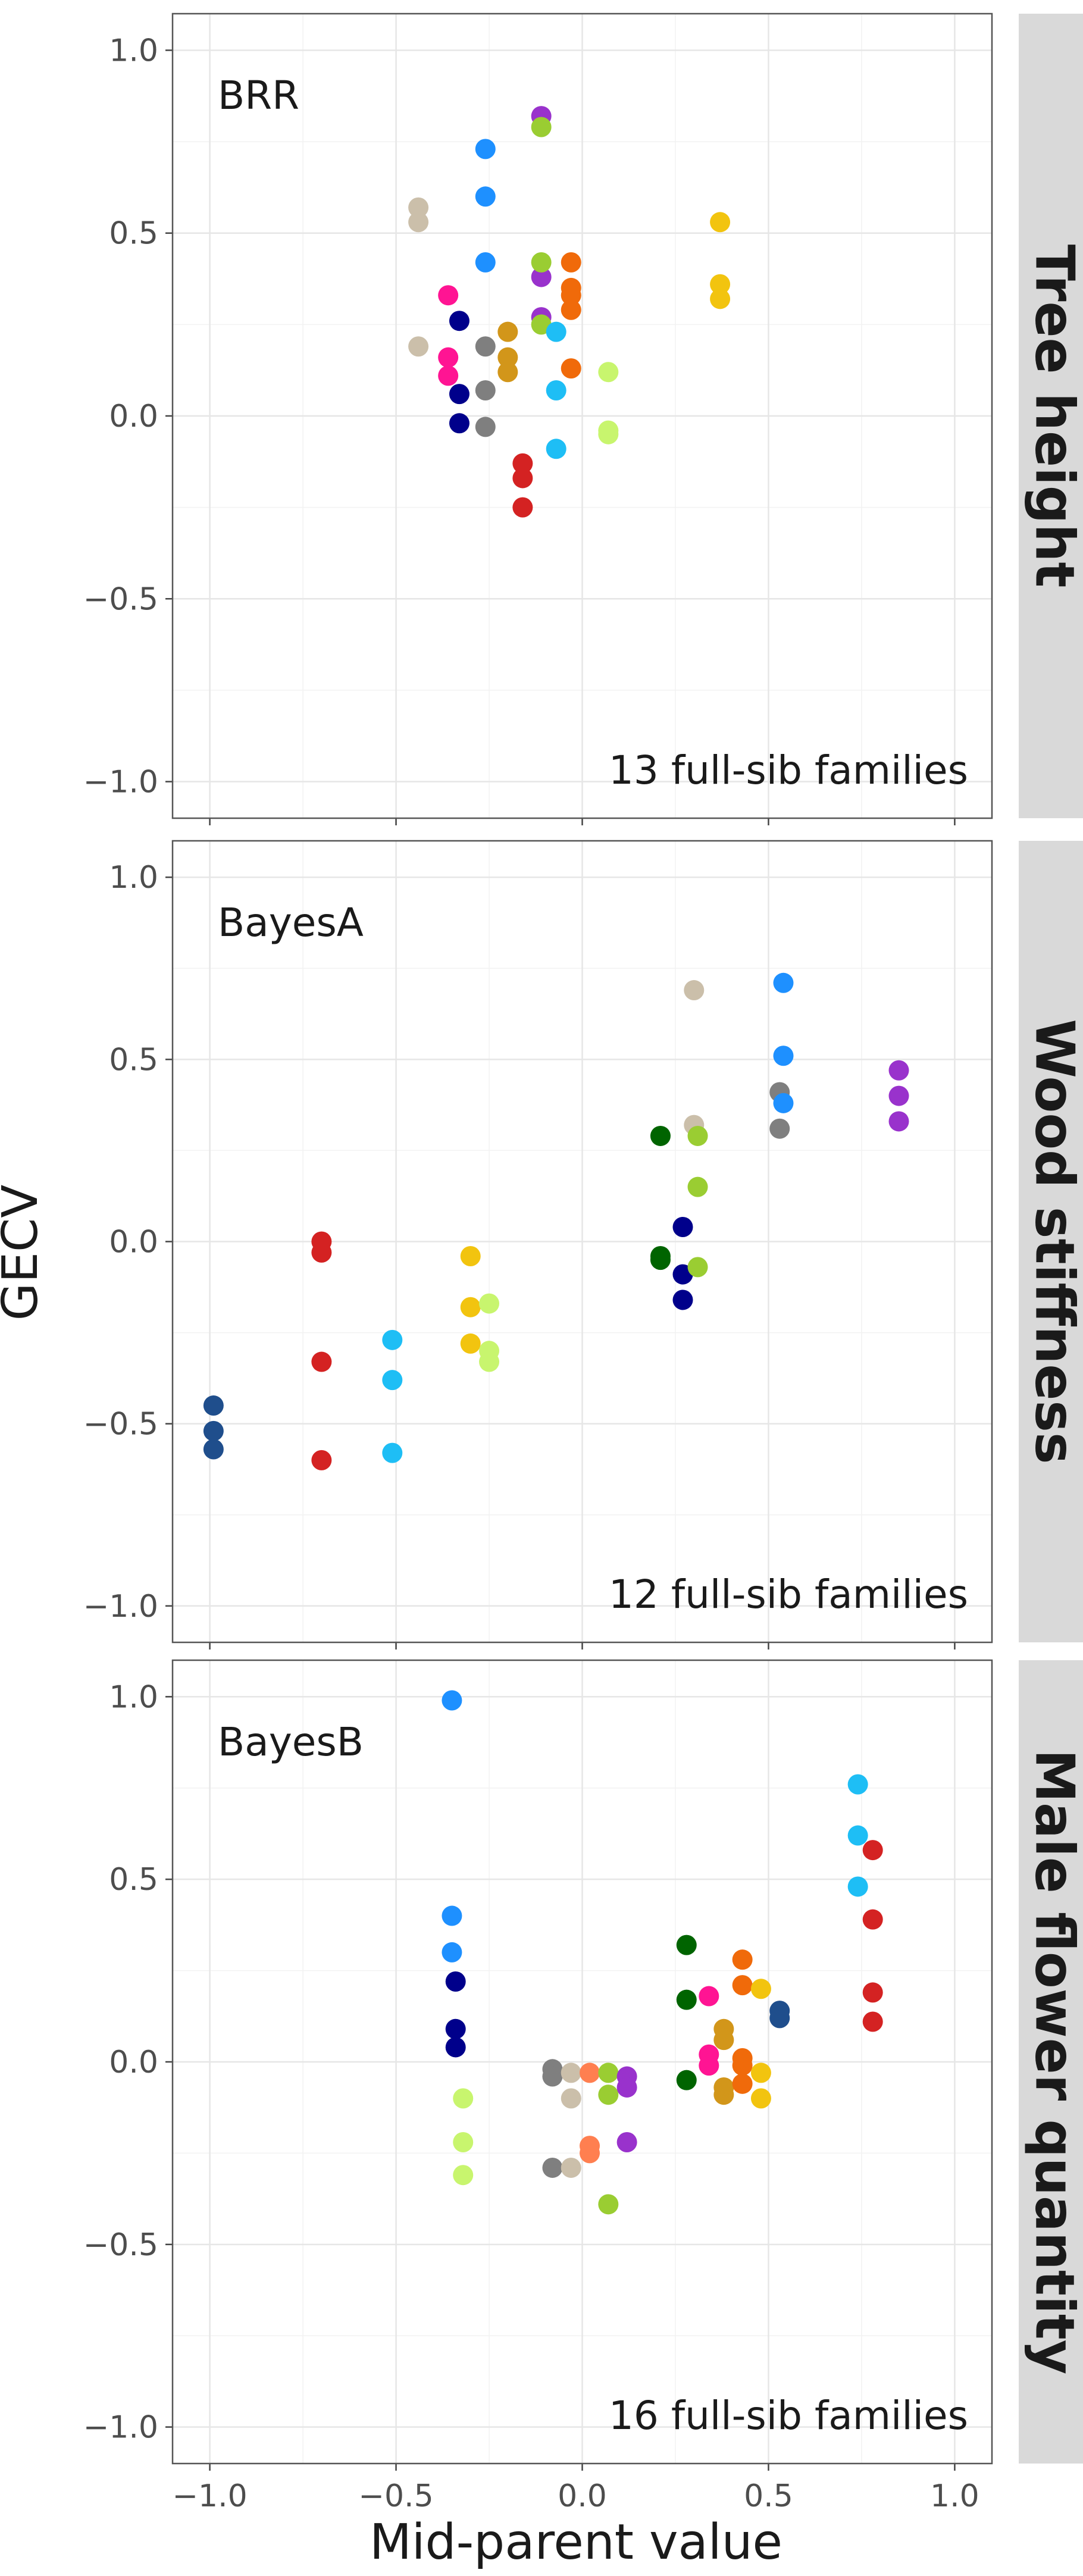 The width and height of the screenshot is (1083, 2576). Describe the element at coordinates (1053, 1241) in the screenshot. I see `facet-strip-label: Wood stiffness` at that location.